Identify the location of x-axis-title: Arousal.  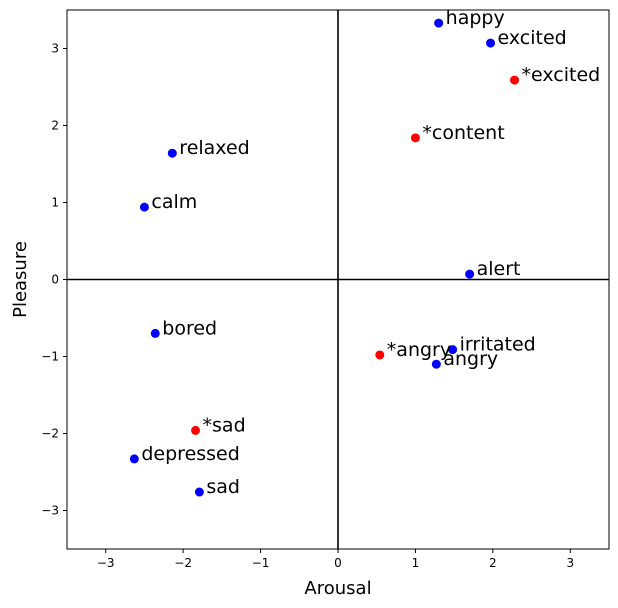
(337, 588).